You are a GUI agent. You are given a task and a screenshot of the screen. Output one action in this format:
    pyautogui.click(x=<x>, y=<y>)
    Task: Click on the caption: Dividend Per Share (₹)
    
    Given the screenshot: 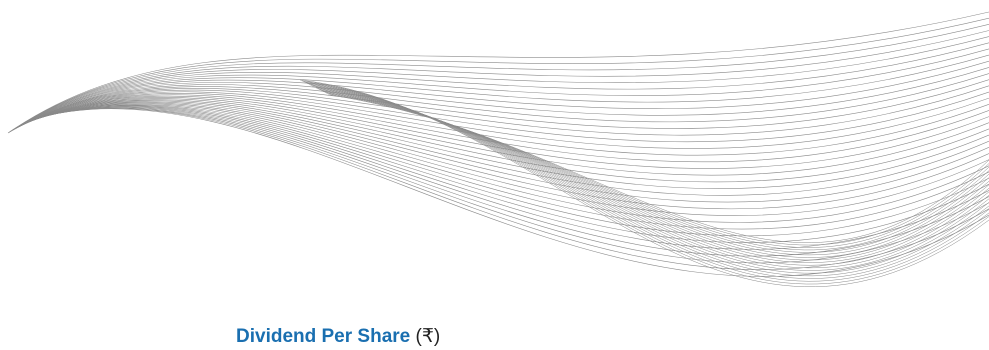 What is the action you would take?
    pyautogui.click(x=338, y=337)
    